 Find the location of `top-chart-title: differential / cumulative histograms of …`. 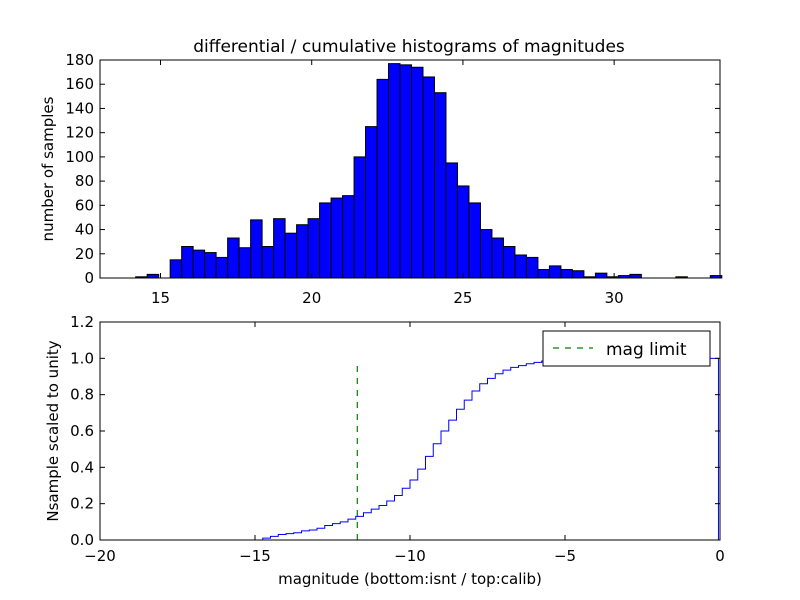

top-chart-title: differential / cumulative histograms of … is located at coordinates (409, 47).